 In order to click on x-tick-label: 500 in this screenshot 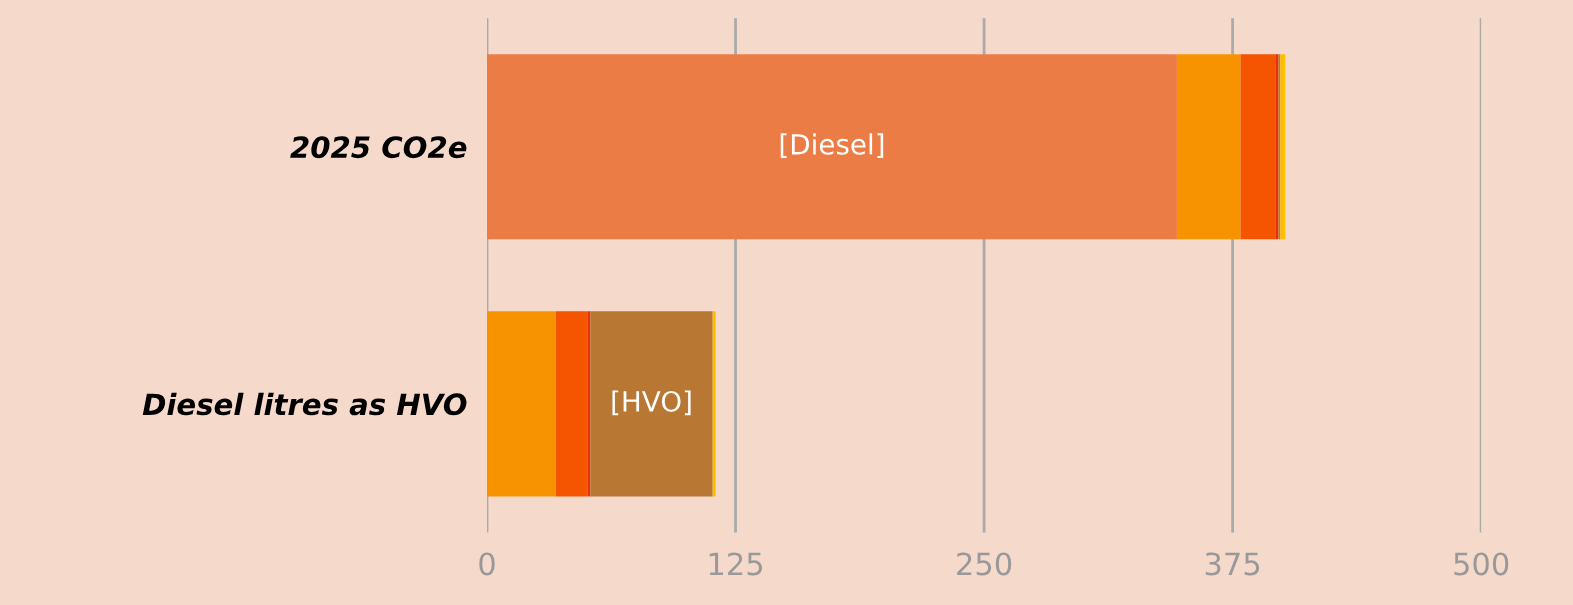, I will do `click(1481, 564)`.